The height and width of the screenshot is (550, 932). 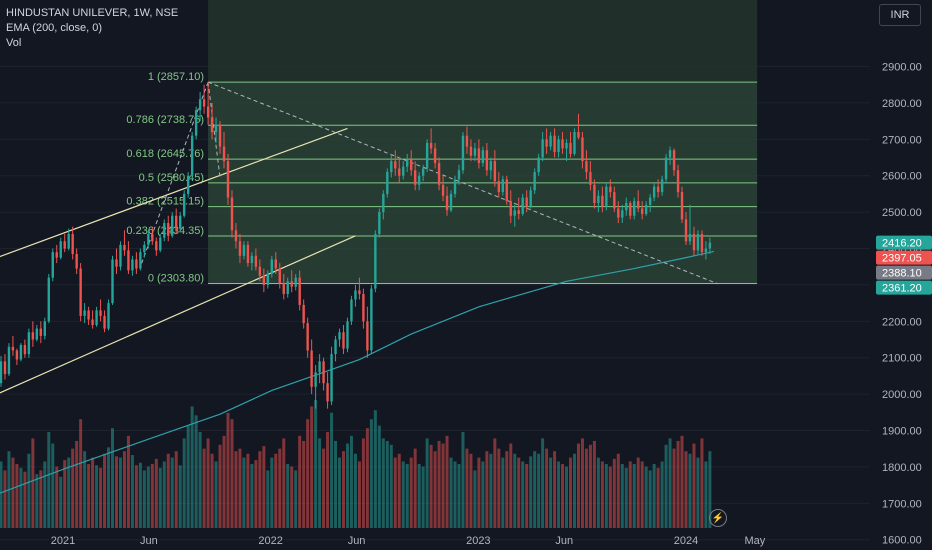 I want to click on lightning-icon: ⚡, so click(x=718, y=518).